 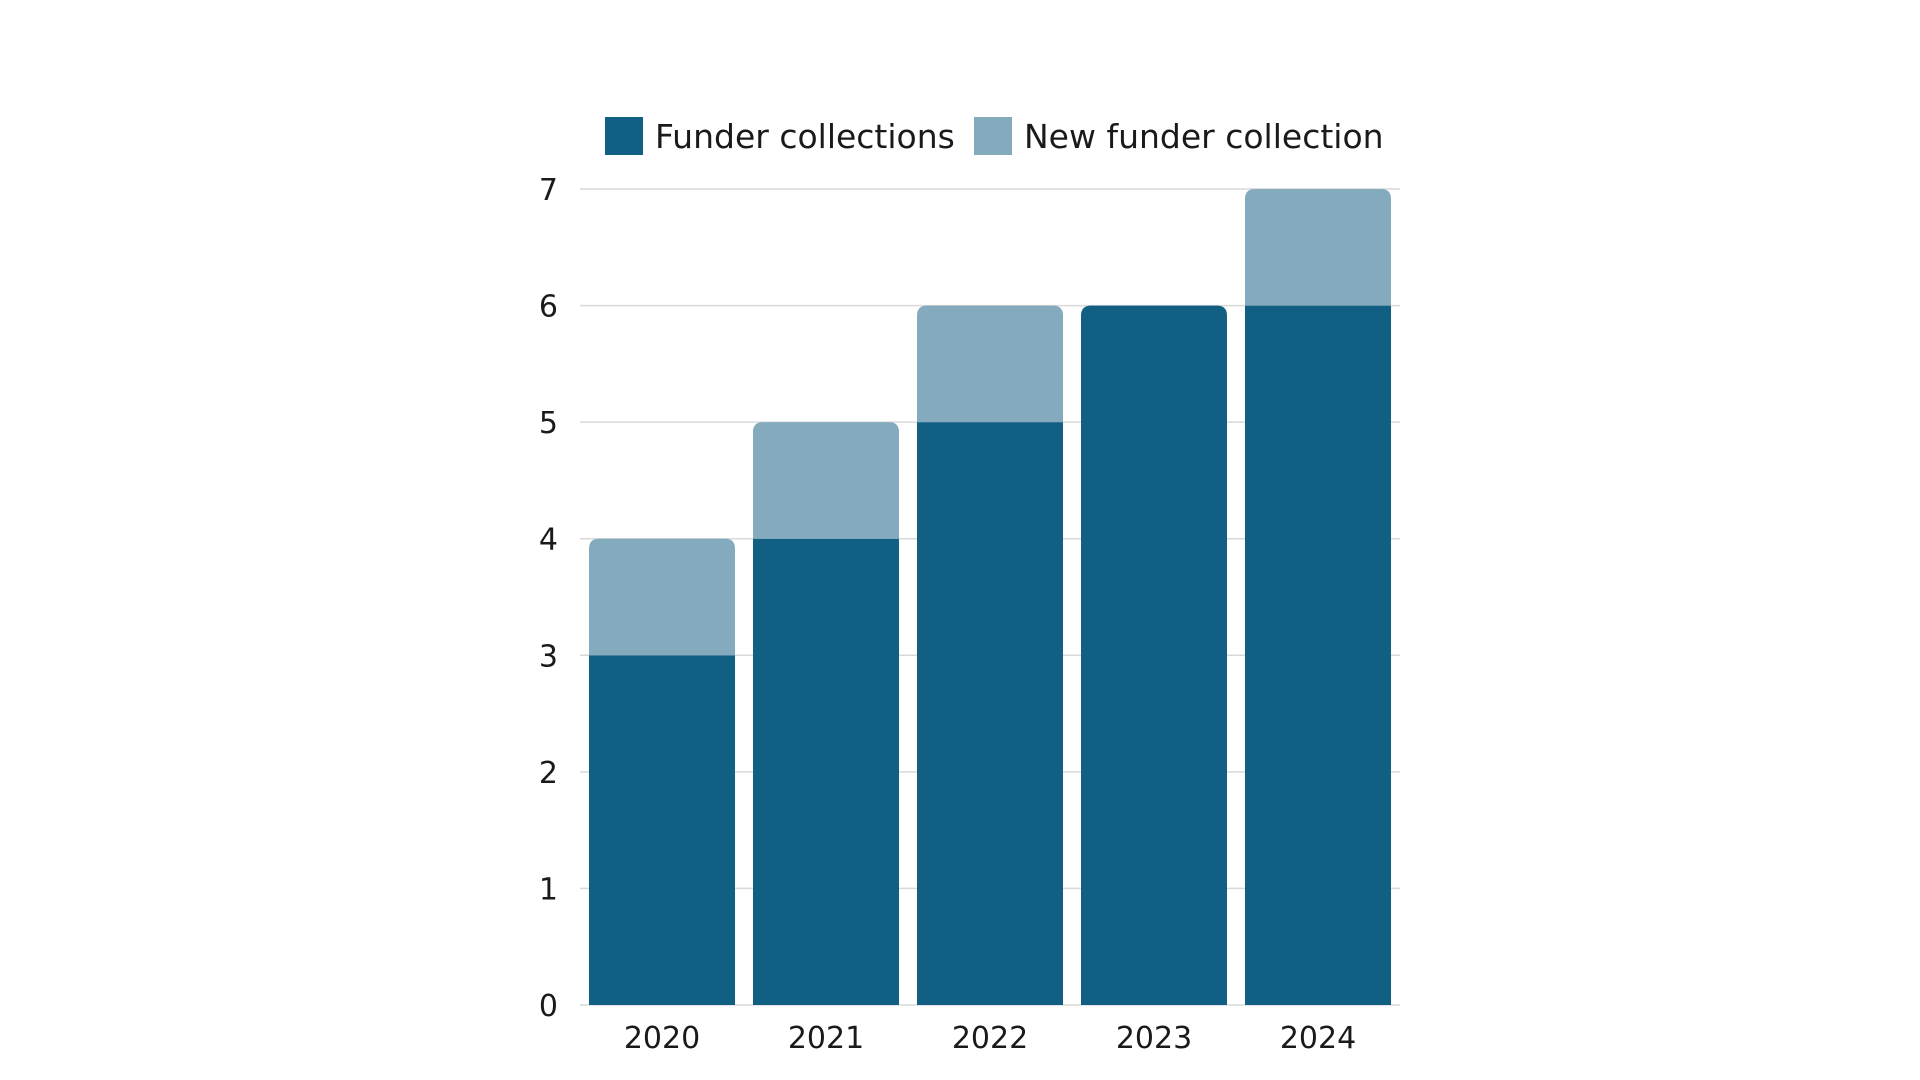 I want to click on y-tick-label: 7, so click(x=548, y=190).